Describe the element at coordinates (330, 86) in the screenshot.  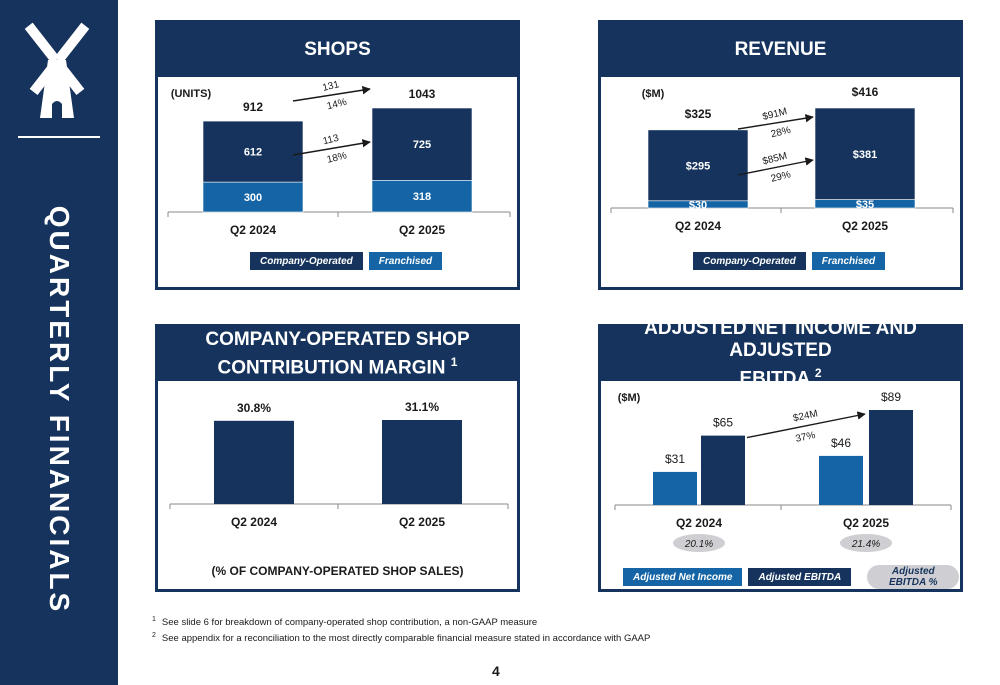
I see `change-value: 131` at that location.